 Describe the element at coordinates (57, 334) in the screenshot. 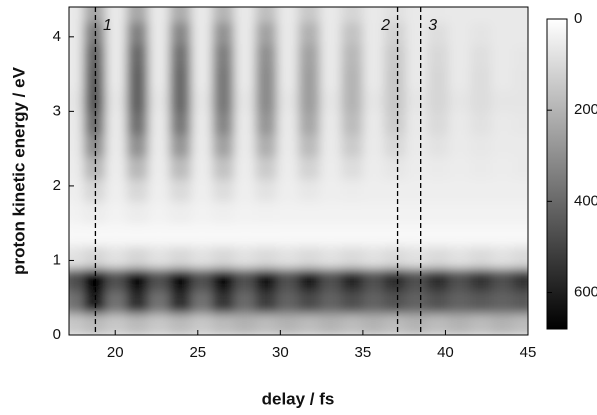

I see `y-tick-label: 0` at that location.